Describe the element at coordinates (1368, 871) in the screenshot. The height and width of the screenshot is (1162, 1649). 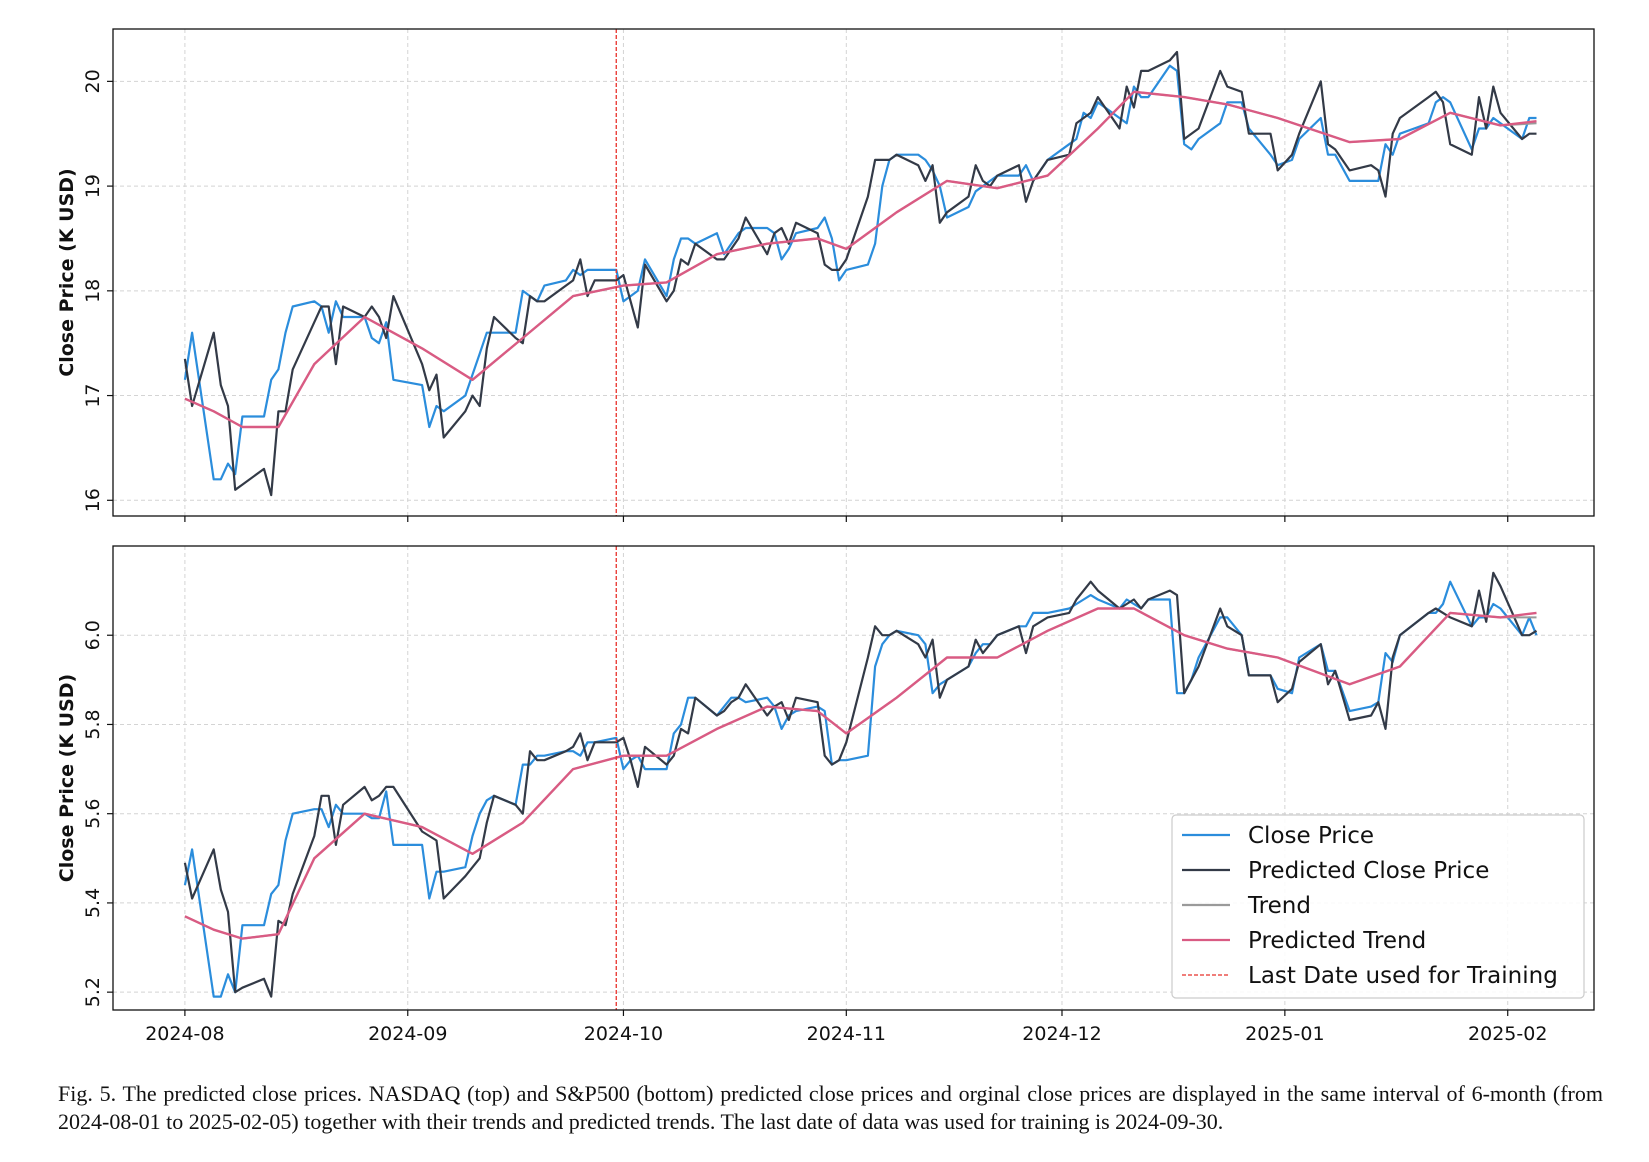
I see `legend-label: Predicted Close Price` at that location.